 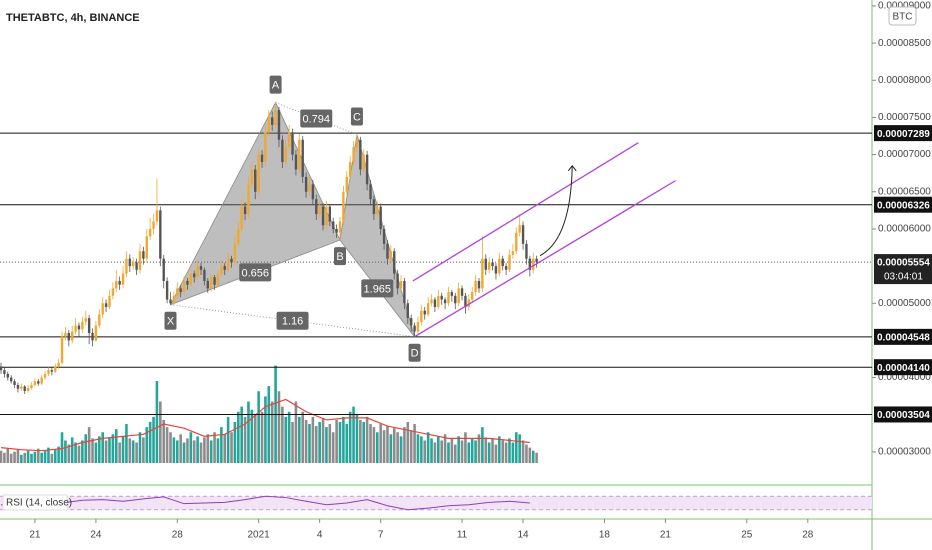 I want to click on rsi-line, so click(x=265, y=503).